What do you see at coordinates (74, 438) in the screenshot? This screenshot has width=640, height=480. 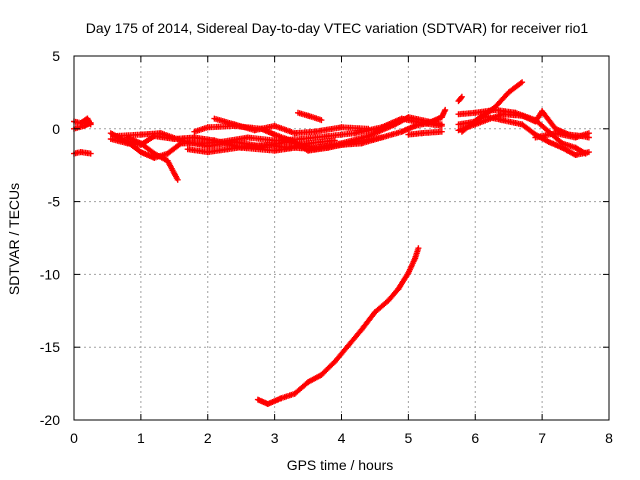 I see `x-tick-label: 0` at bounding box center [74, 438].